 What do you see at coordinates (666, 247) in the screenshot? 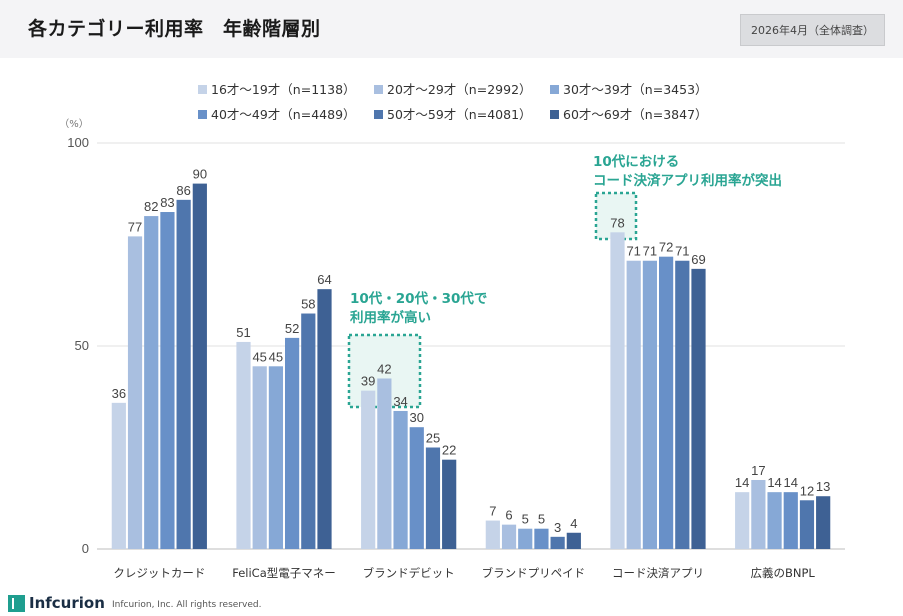
I see `data-label: 72` at bounding box center [666, 247].